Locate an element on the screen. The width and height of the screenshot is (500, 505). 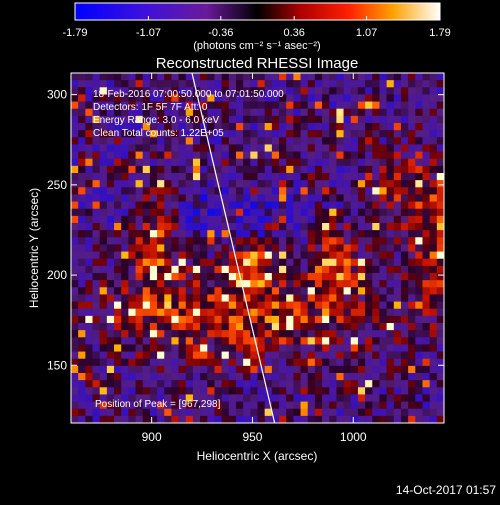
annotation-detectors: Detectors: 1F 5F 7F Att: 0 is located at coordinates (150, 107).